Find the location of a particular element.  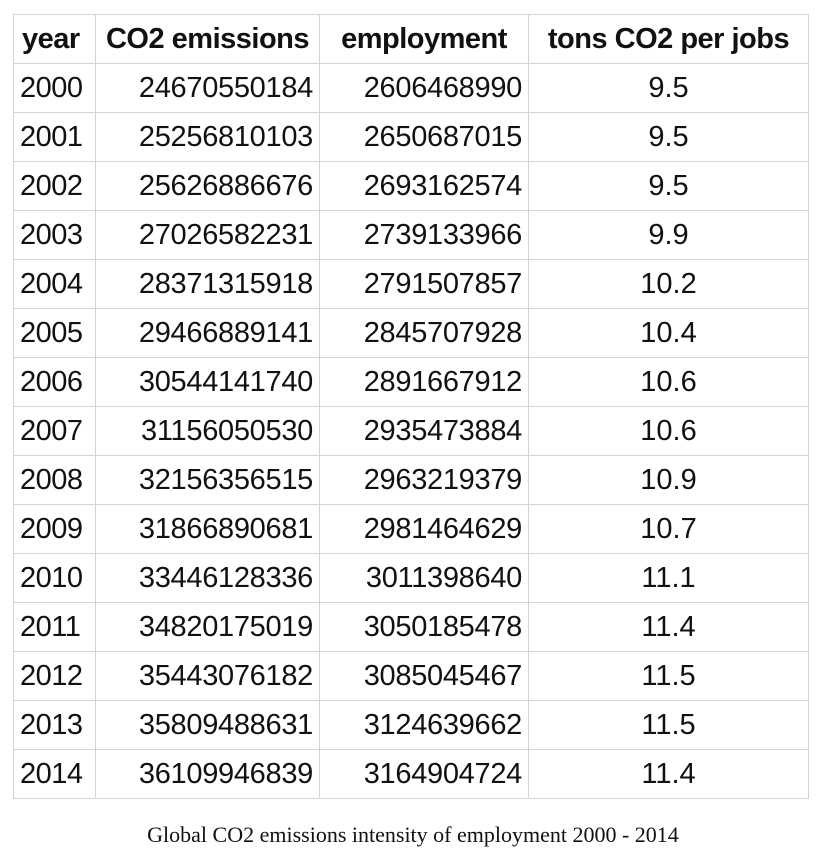

cell-employment: 2693162574 is located at coordinates (424, 186).